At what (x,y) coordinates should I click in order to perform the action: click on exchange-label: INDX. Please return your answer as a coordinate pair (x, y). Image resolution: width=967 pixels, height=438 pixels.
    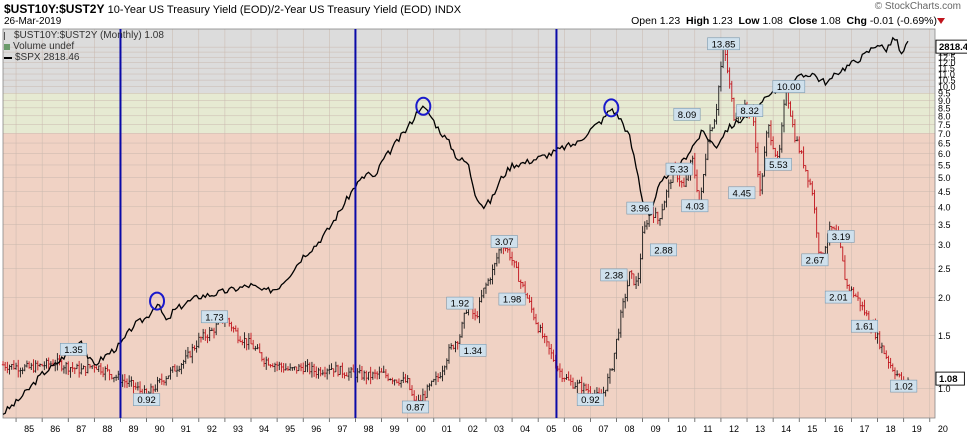
    Looking at the image, I should click on (448, 10).